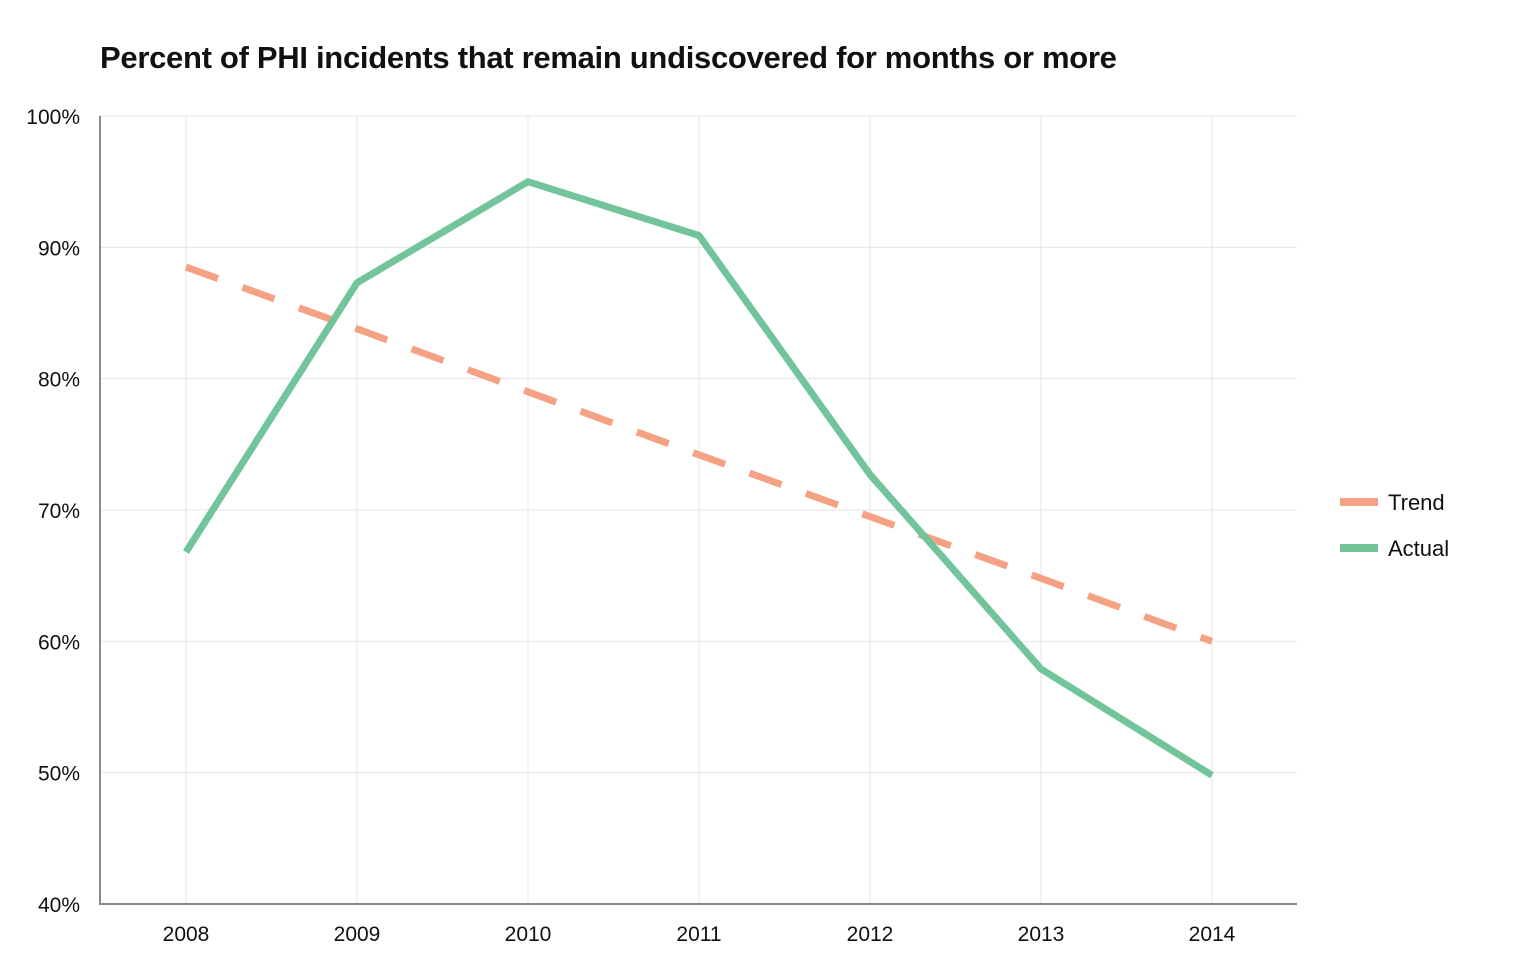 The height and width of the screenshot is (960, 1536). I want to click on y-tick-label: 40%, so click(59, 905).